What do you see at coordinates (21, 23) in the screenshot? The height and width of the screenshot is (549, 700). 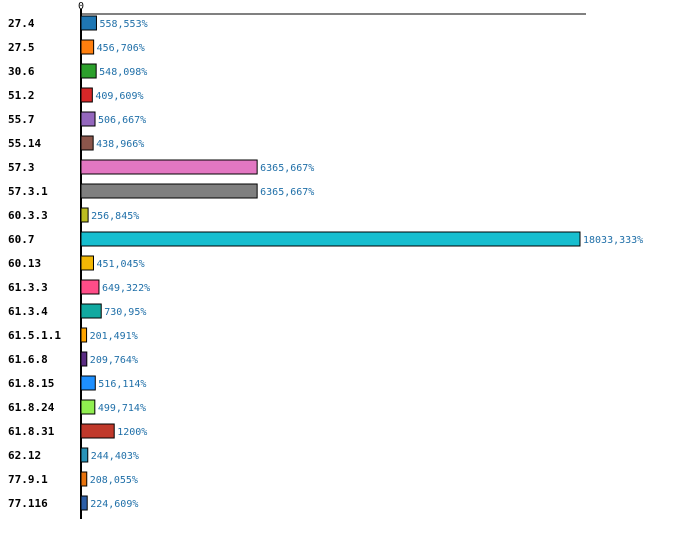 I see `category-label: 27.4` at bounding box center [21, 23].